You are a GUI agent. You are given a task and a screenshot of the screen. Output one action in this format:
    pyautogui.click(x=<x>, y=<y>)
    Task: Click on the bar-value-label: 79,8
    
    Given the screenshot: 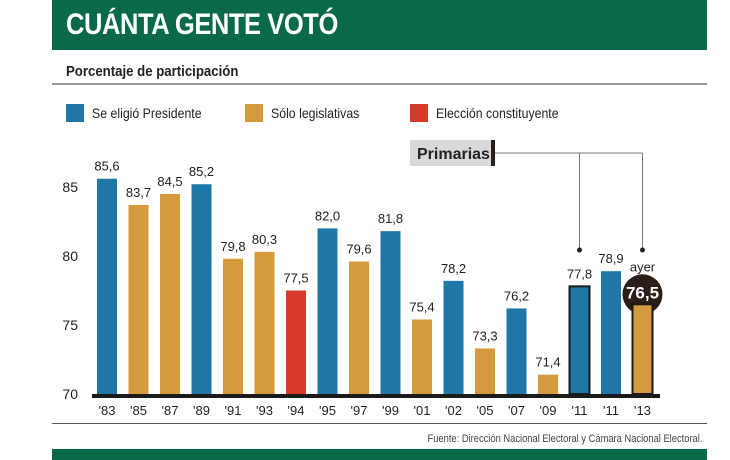 What is the action you would take?
    pyautogui.click(x=232, y=246)
    